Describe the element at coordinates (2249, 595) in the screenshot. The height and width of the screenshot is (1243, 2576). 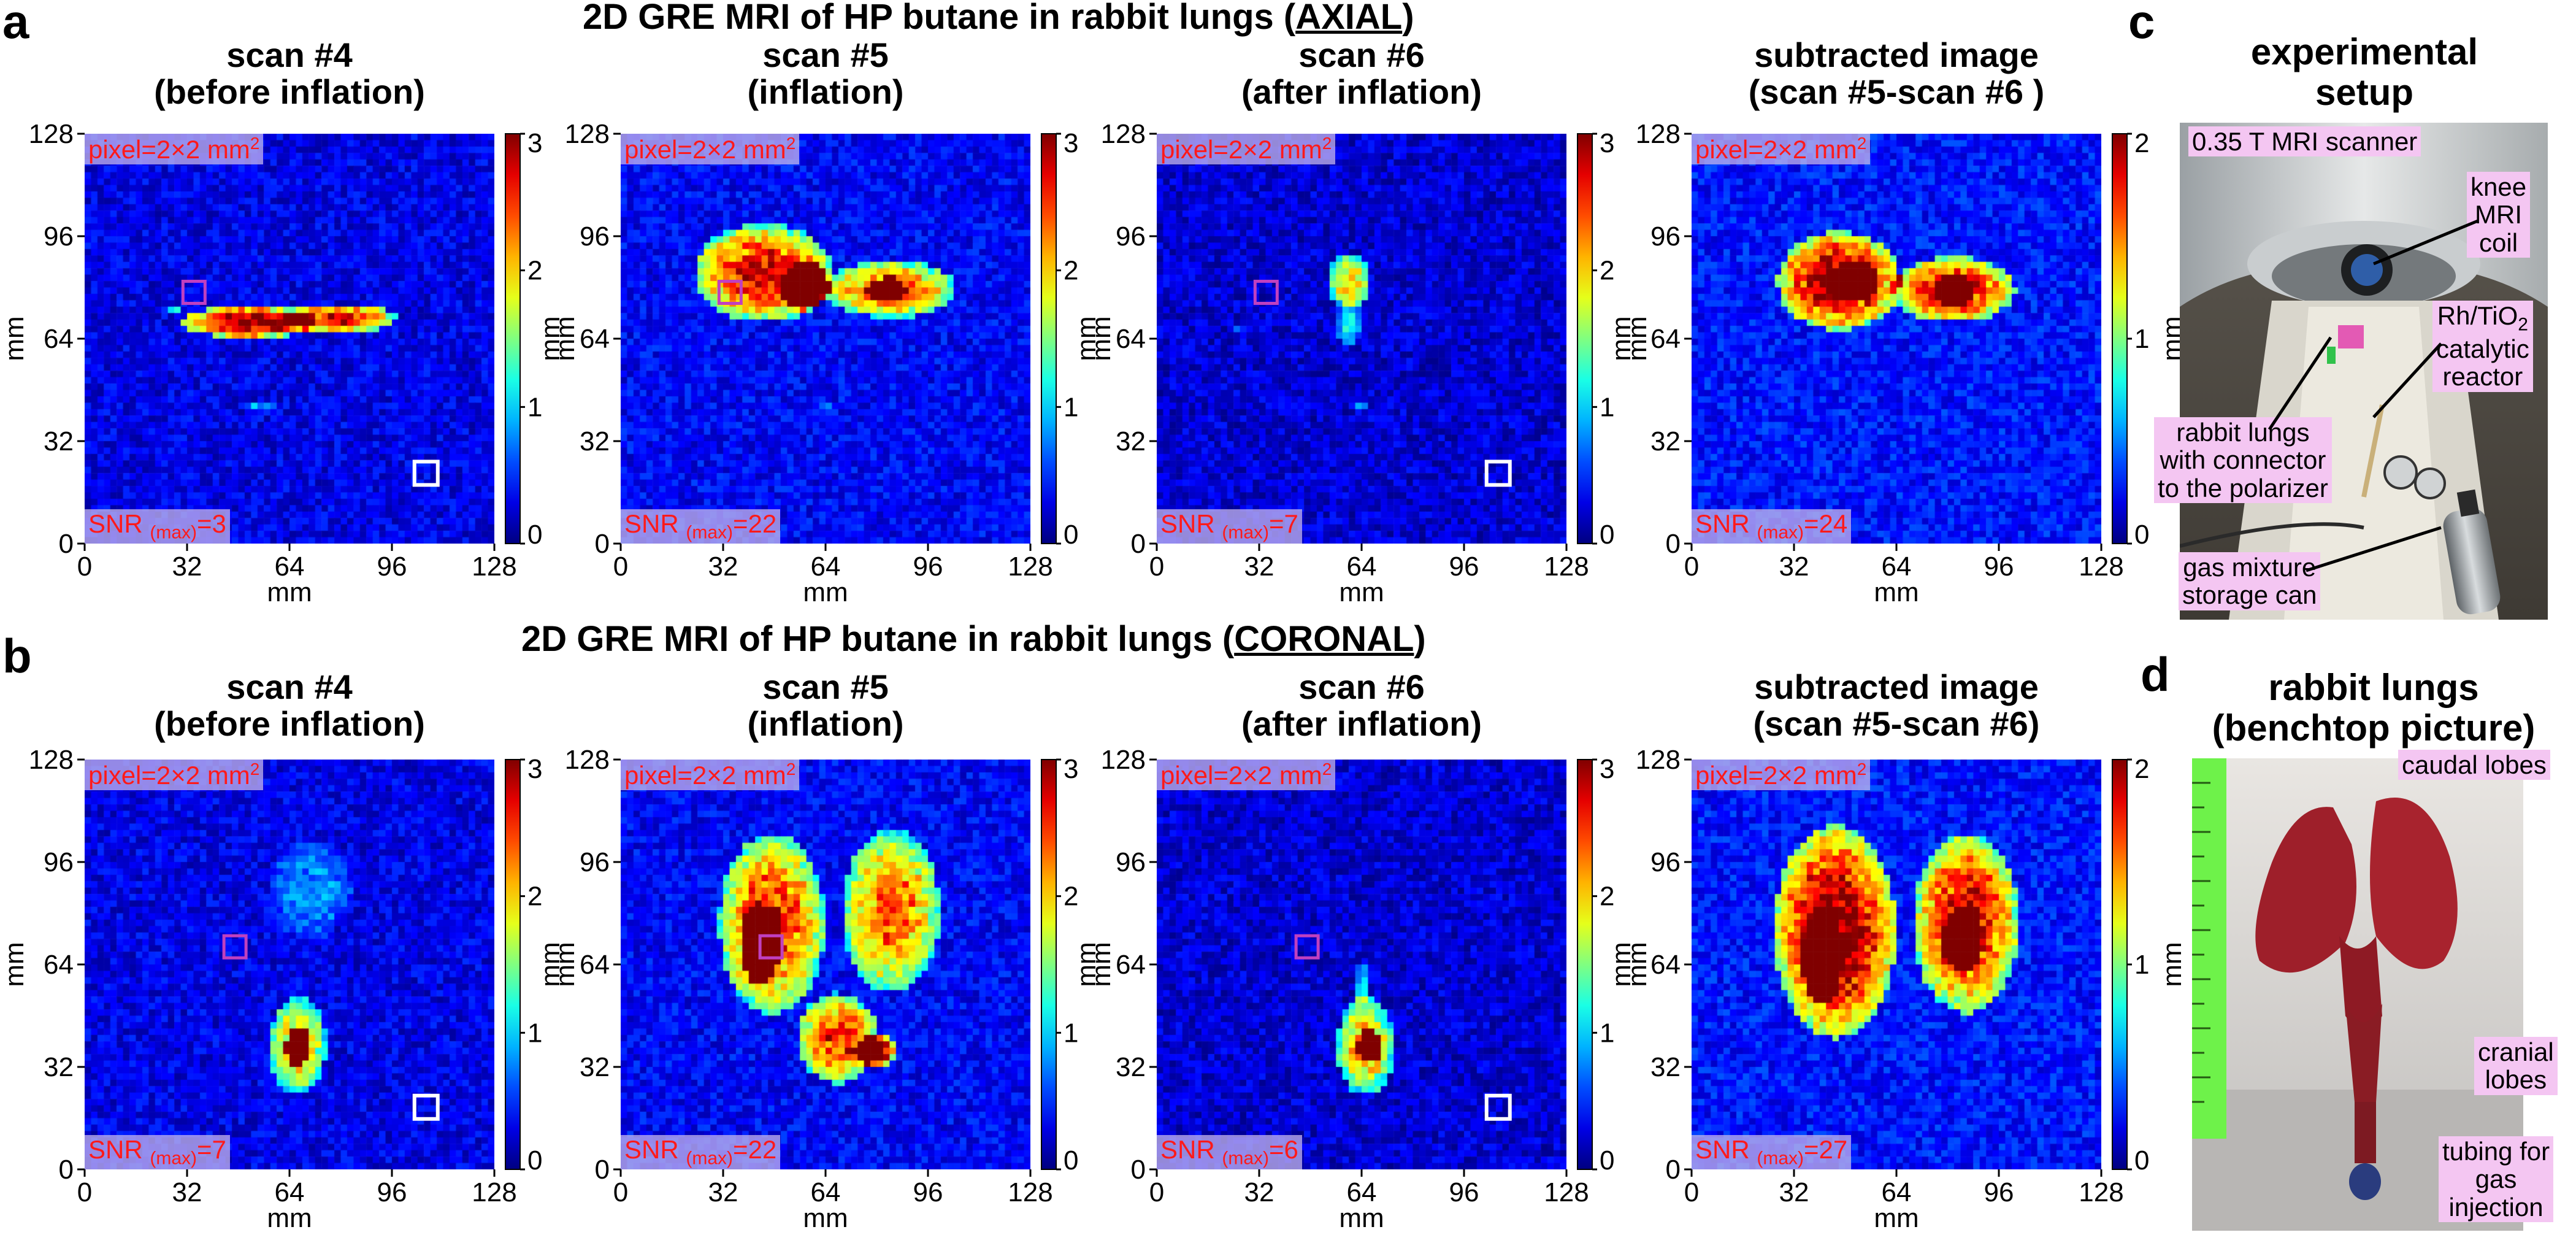
I see `callout-line: storage can` at that location.